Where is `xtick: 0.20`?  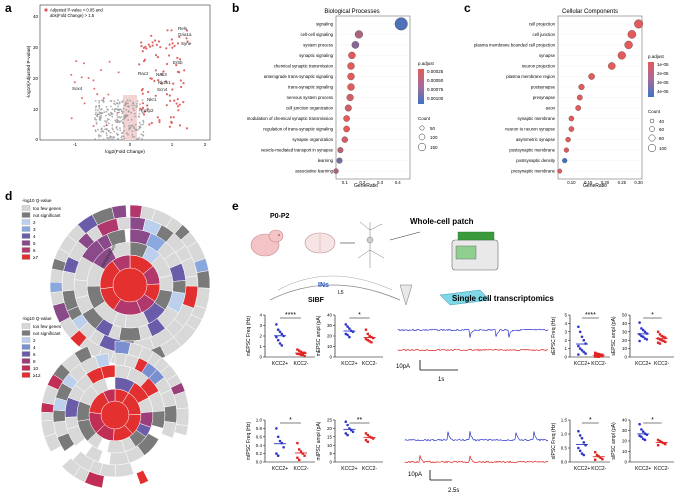
xtick: 0.20 is located at coordinates (605, 182).